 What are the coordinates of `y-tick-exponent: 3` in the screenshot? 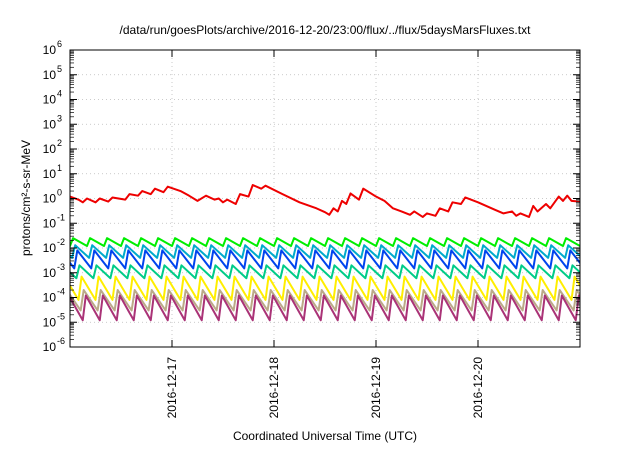 It's located at (59, 118).